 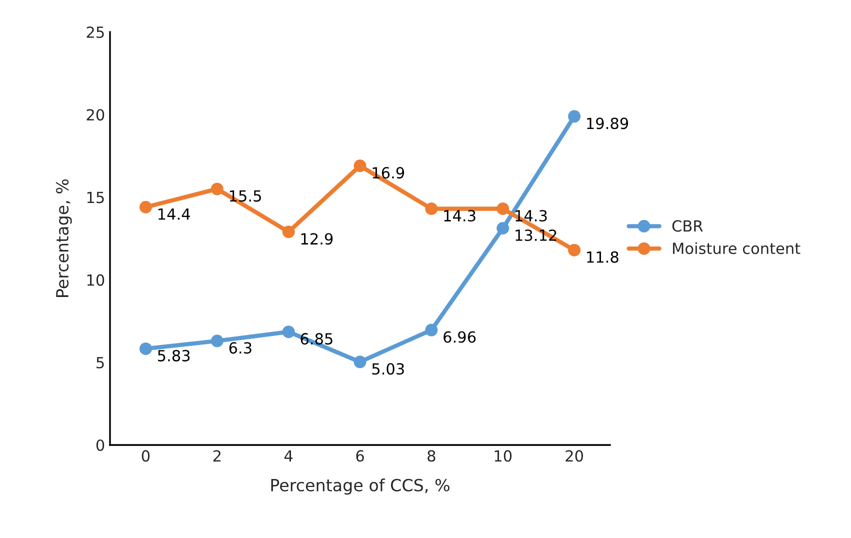 I want to click on data-label: 15.5, so click(x=245, y=196).